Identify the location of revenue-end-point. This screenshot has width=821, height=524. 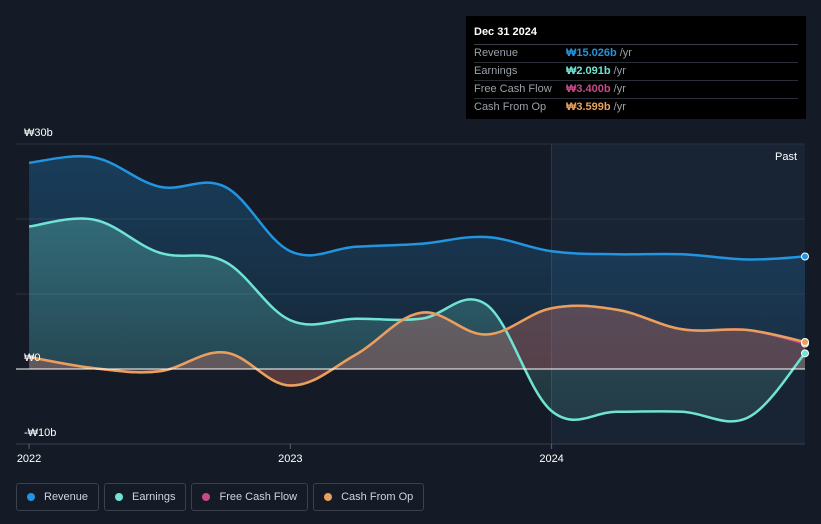
(805, 256).